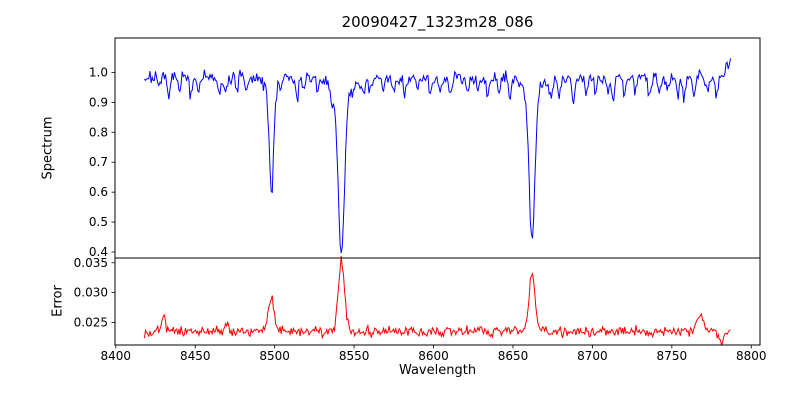 This screenshot has width=800, height=400. What do you see at coordinates (437, 22) in the screenshot?
I see `chart-title: 20090427_1323m28_086` at bounding box center [437, 22].